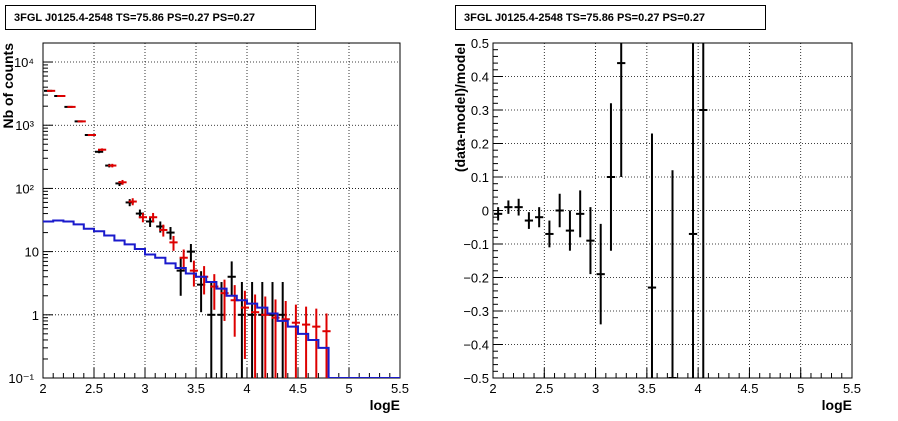  I want to click on y-axis-label: (data-model)/model, so click(460, 107).